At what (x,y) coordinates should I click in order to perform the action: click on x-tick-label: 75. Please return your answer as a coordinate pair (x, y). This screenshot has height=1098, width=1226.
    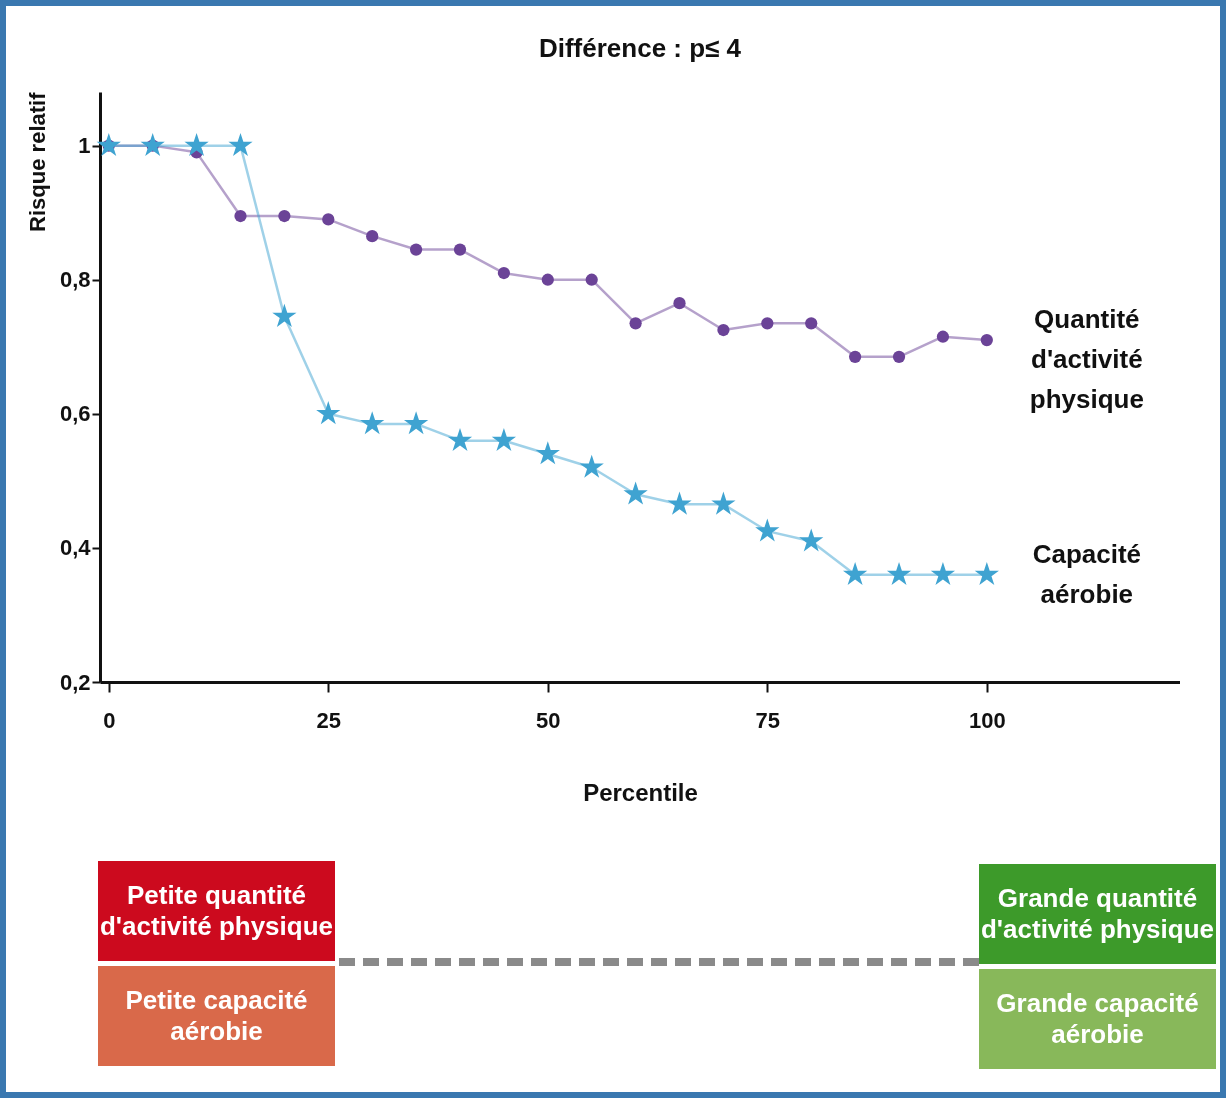
    Looking at the image, I should click on (768, 720).